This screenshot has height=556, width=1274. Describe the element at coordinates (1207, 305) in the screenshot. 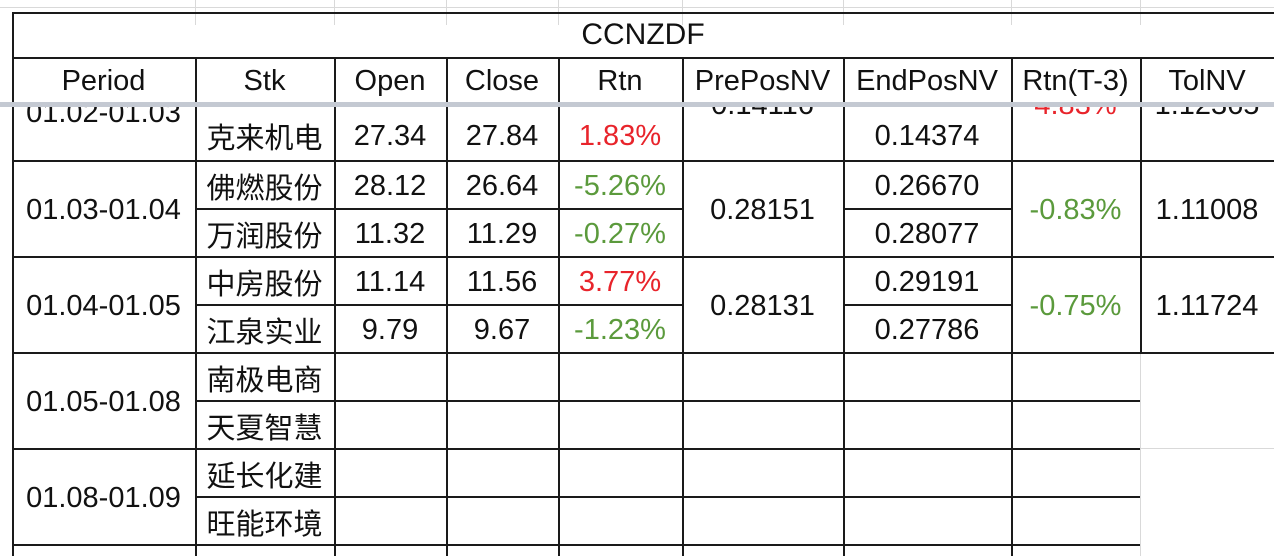

I see `tolnv-cell: 1.11724` at that location.